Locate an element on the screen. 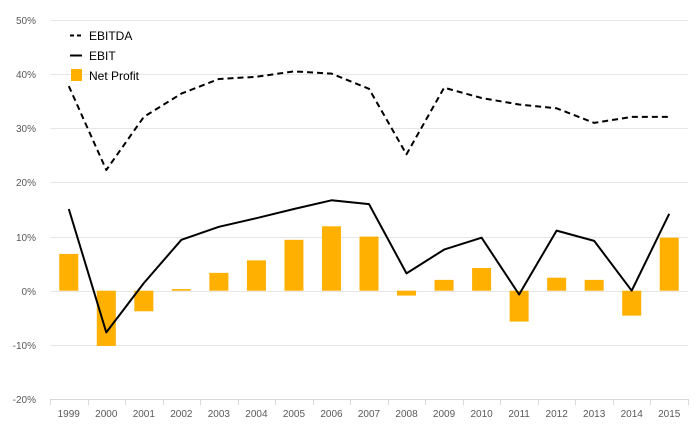 This screenshot has width=700, height=433. x-tick-label: 2010 is located at coordinates (481, 414).